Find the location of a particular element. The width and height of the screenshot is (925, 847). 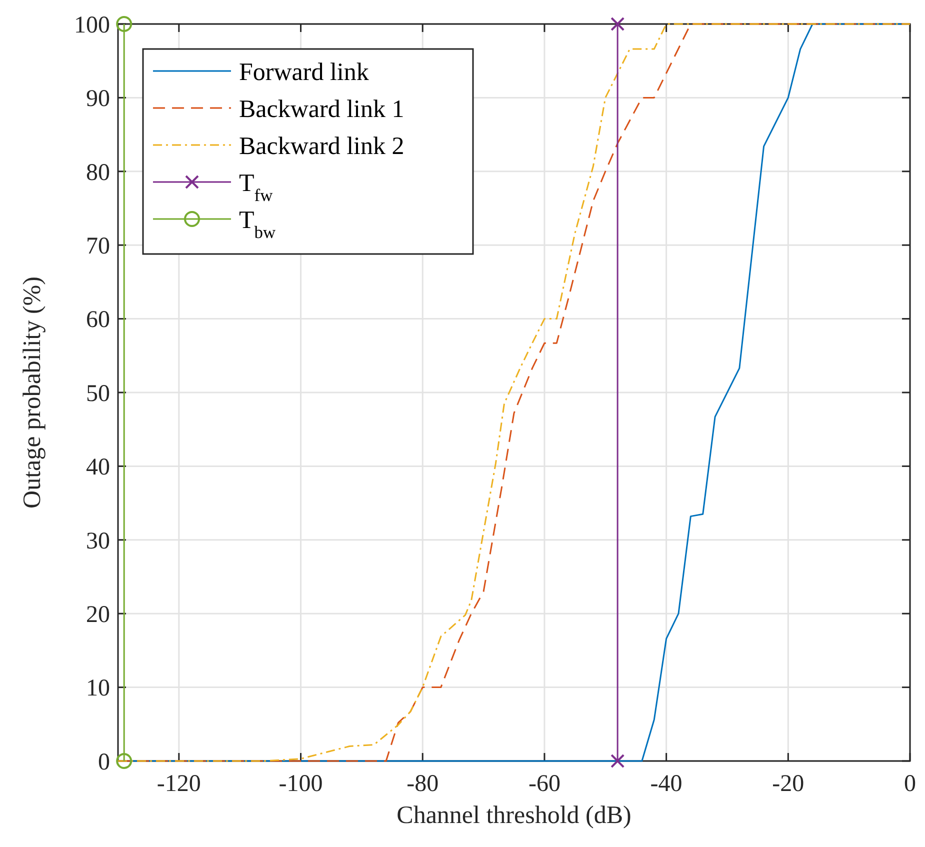

x-tick-label: -120 is located at coordinates (178, 784).